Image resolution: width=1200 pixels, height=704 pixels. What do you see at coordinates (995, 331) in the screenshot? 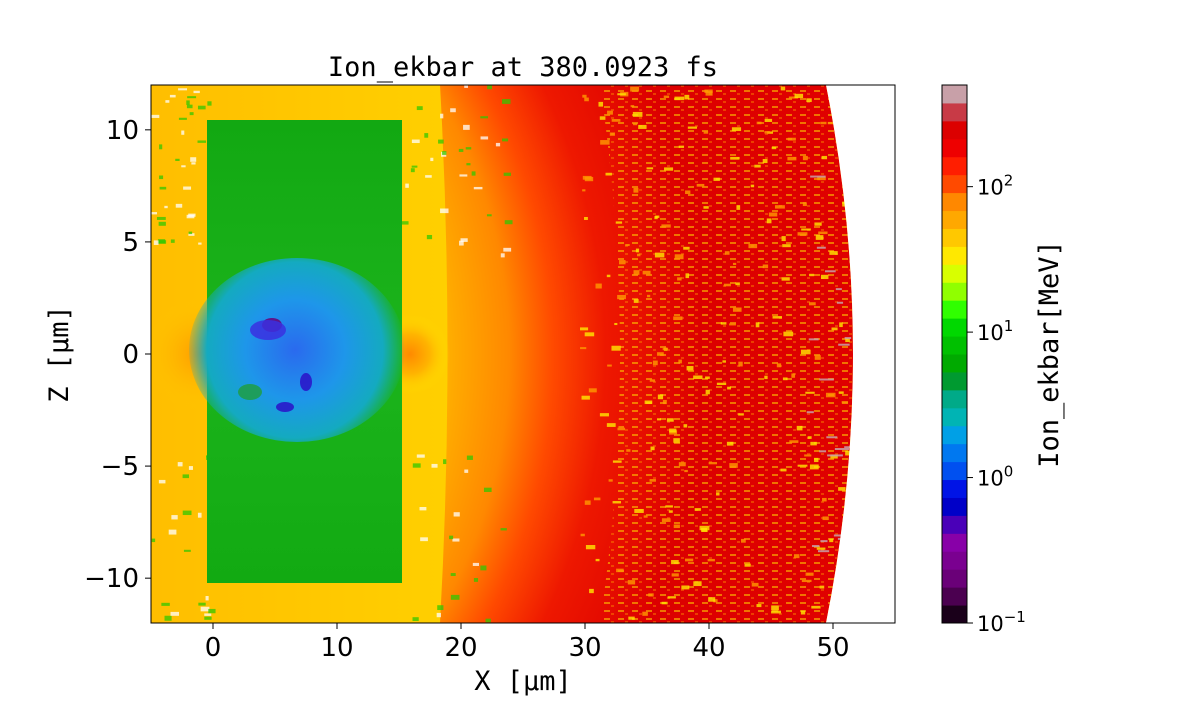
I see `colorbar-tick-label: 101` at bounding box center [995, 331].